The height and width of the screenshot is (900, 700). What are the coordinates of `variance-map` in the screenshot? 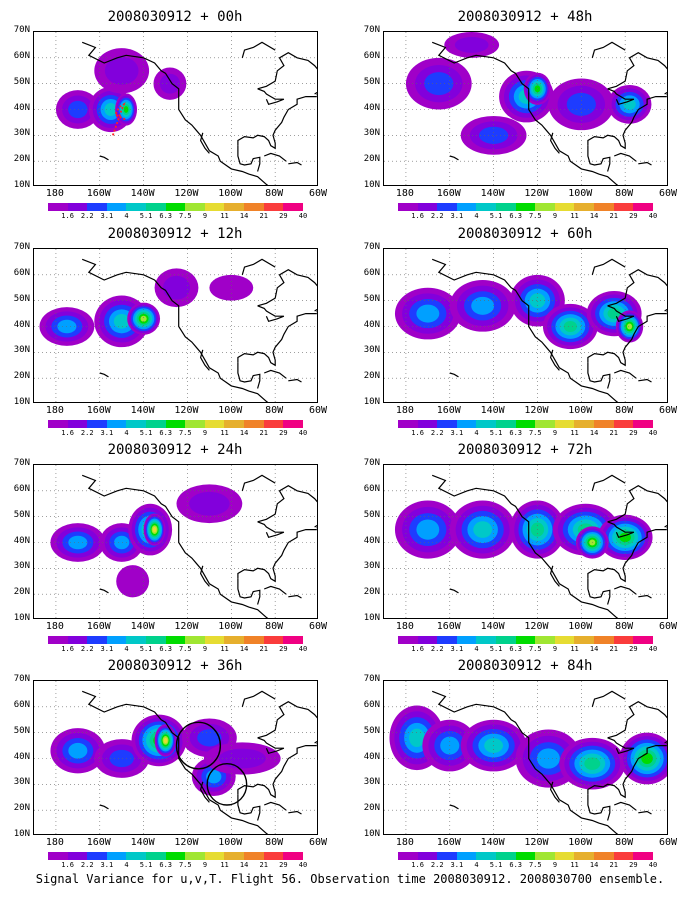 It's located at (175, 757).